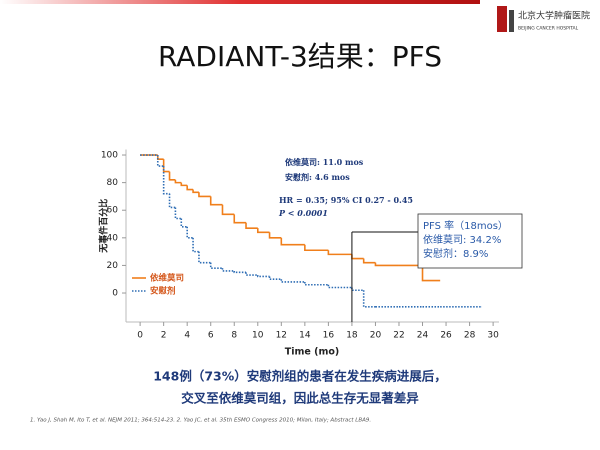 The image size is (600, 450). I want to click on x-tick-label: 22, so click(398, 336).